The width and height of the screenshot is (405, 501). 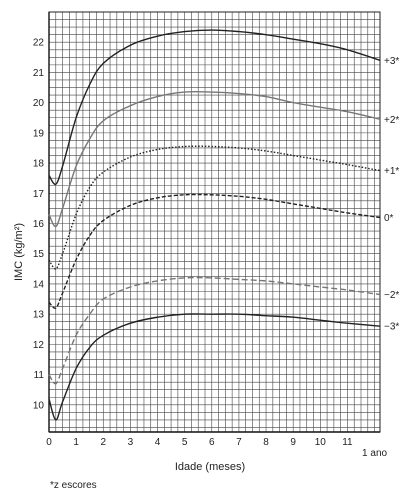 What do you see at coordinates (76, 442) in the screenshot?
I see `x-tick-label: 1` at bounding box center [76, 442].